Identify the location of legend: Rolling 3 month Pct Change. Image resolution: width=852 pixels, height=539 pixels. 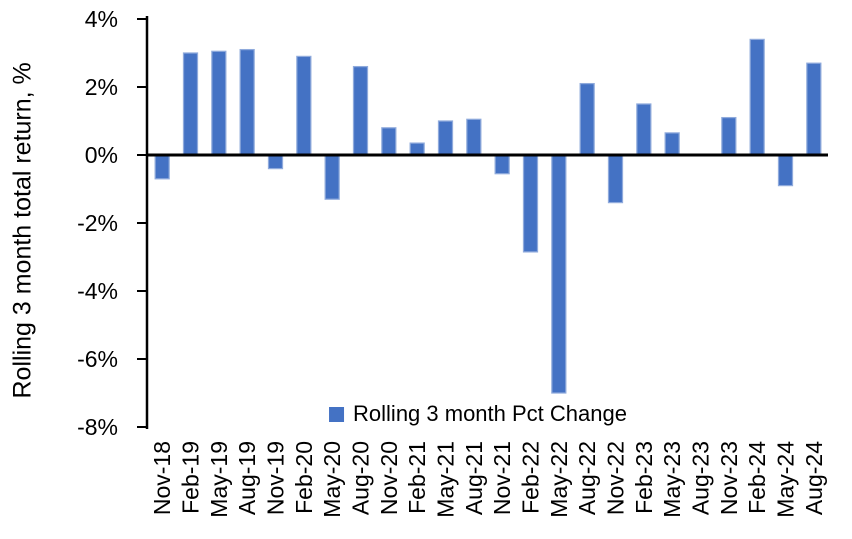
(478, 413).